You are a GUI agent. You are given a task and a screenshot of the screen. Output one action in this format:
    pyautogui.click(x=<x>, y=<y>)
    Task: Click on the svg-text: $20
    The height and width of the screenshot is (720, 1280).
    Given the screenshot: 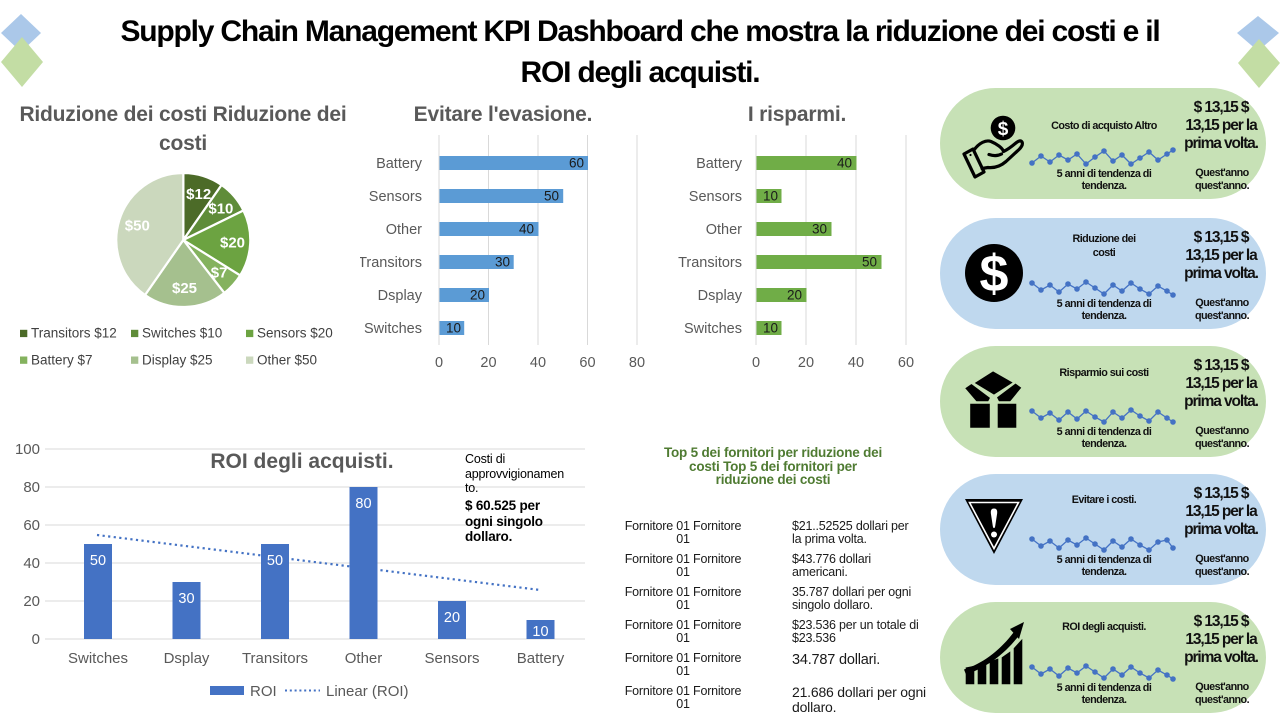 What is the action you would take?
    pyautogui.click(x=232, y=242)
    